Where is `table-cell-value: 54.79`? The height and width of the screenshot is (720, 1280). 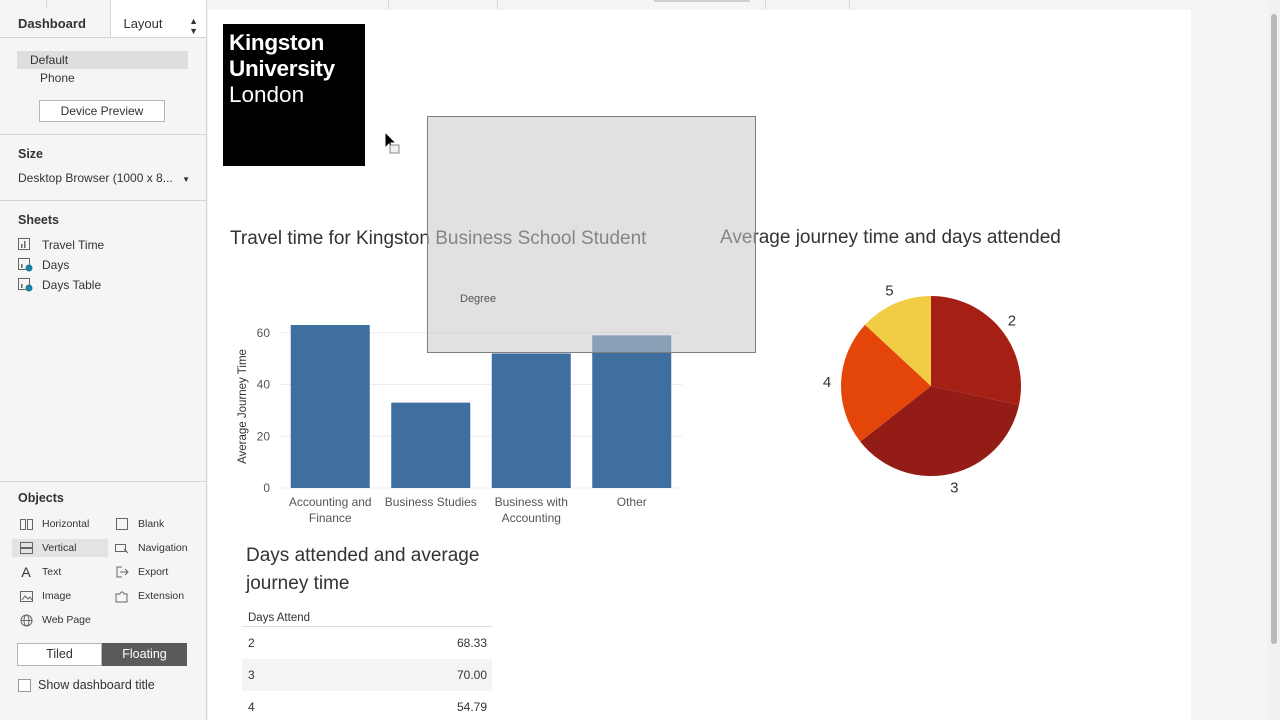
table-cell-value: 54.79 is located at coordinates (471, 707).